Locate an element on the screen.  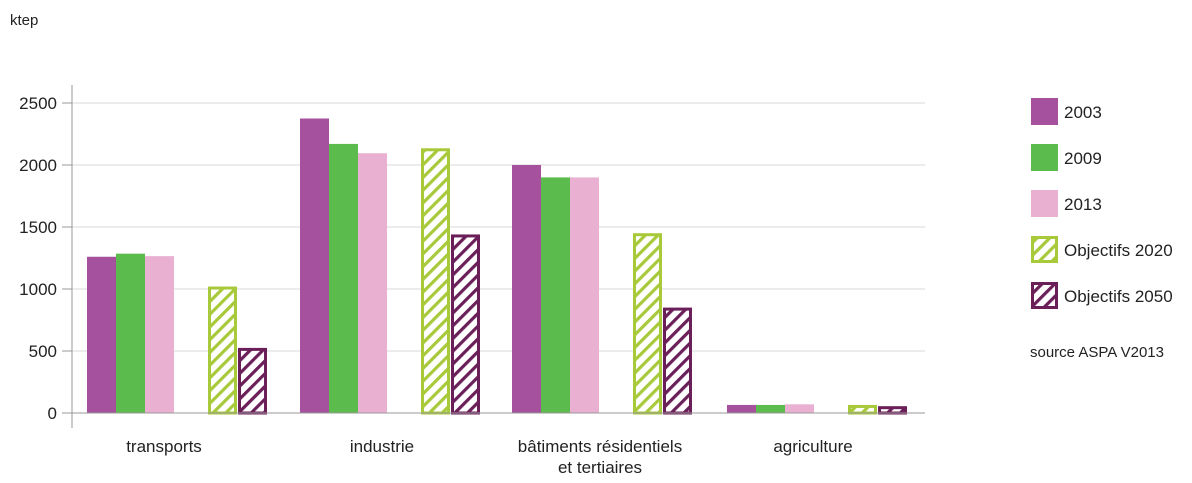
x-category-label: transports is located at coordinates (164, 446).